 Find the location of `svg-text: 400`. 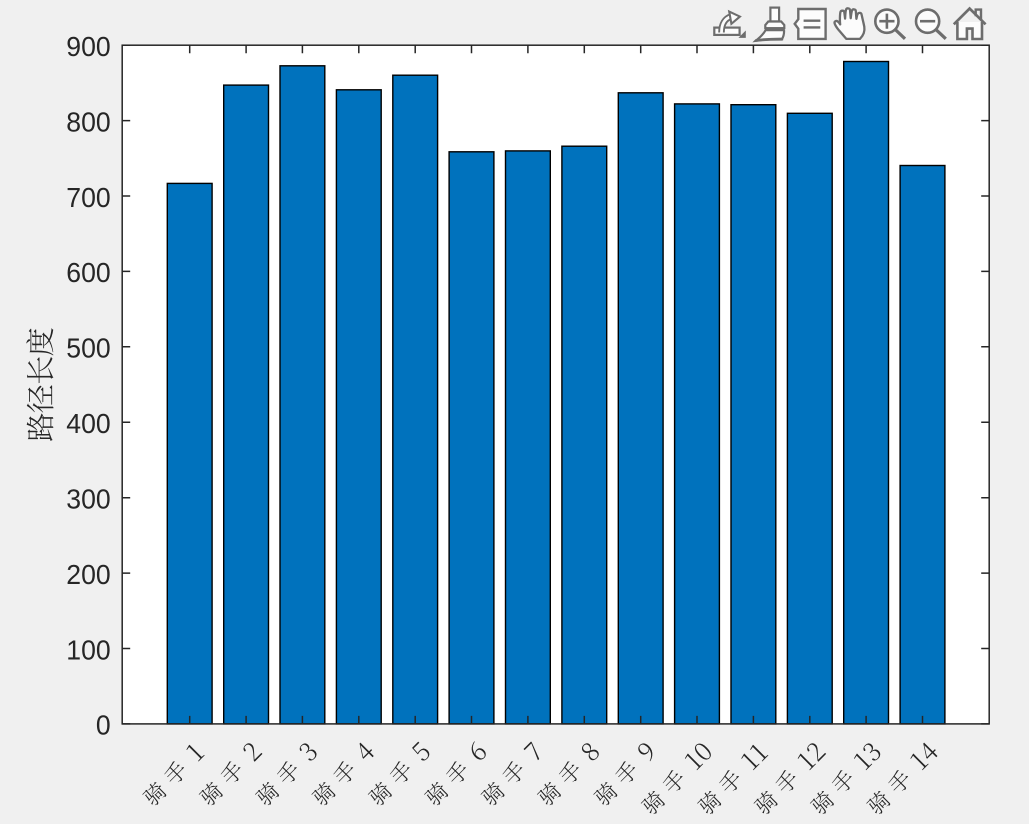

svg-text: 400 is located at coordinates (88, 423).